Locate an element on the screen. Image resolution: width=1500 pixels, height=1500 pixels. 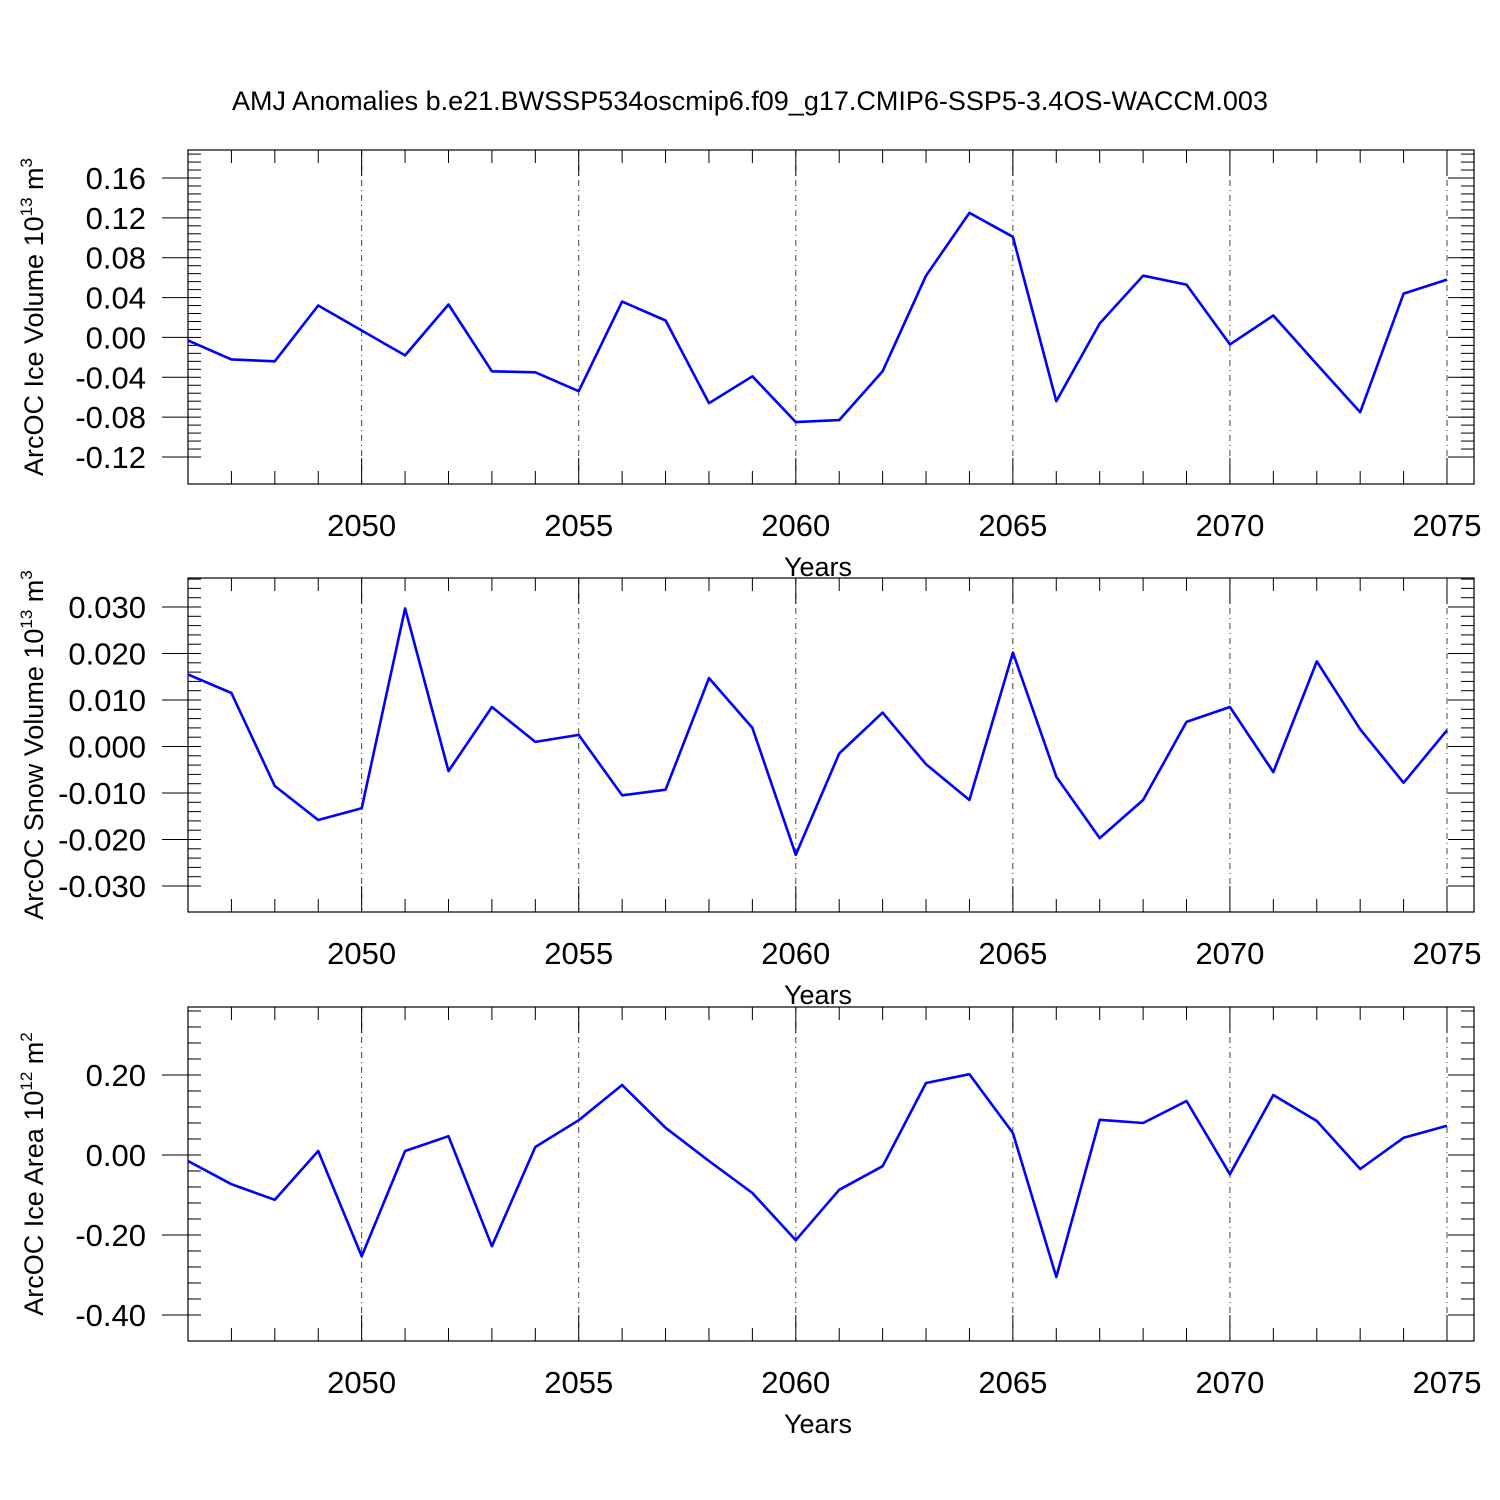
y-axis-label: ArcOC Ice Area 1012 m2 is located at coordinates (33, 1174).